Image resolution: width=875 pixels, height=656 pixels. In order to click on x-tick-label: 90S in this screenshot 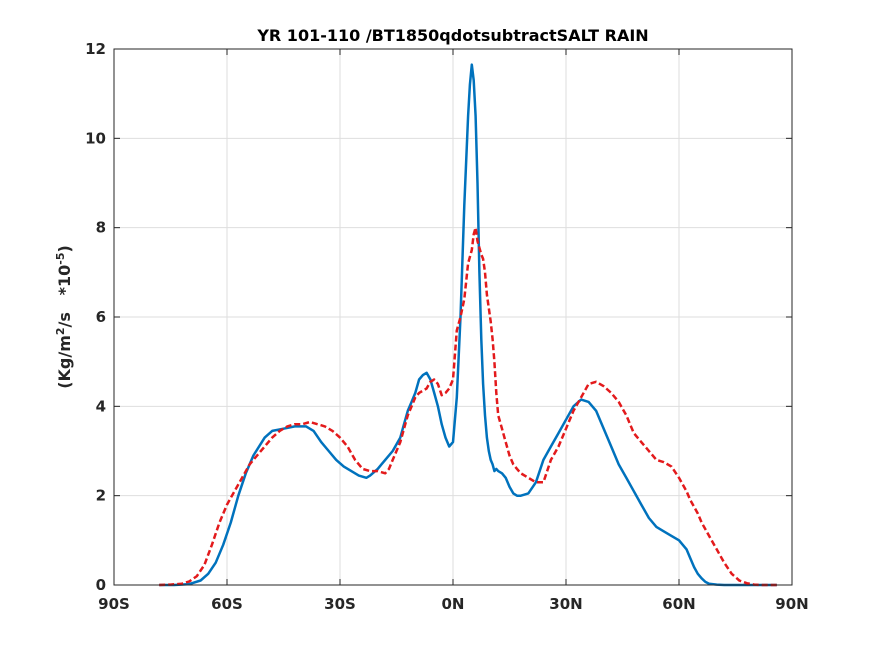, I will do `click(114, 604)`.